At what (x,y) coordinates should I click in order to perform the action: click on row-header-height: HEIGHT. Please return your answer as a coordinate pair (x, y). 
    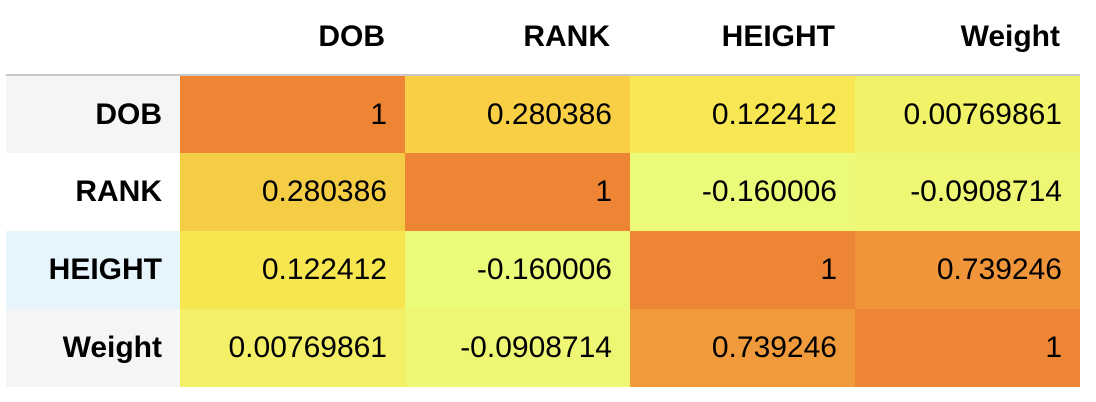
    Looking at the image, I should click on (93, 270).